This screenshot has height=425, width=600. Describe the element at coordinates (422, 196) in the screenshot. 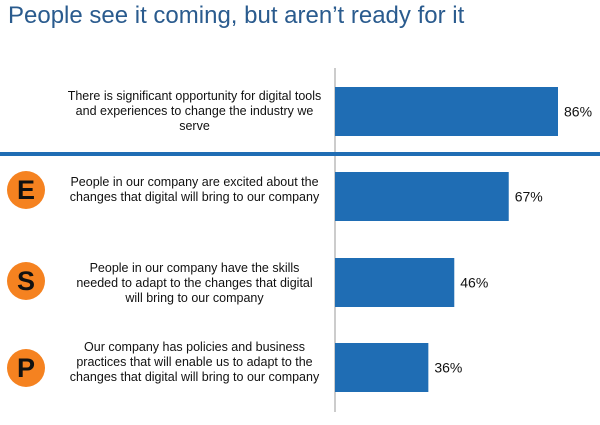

I see `bar-excited` at that location.